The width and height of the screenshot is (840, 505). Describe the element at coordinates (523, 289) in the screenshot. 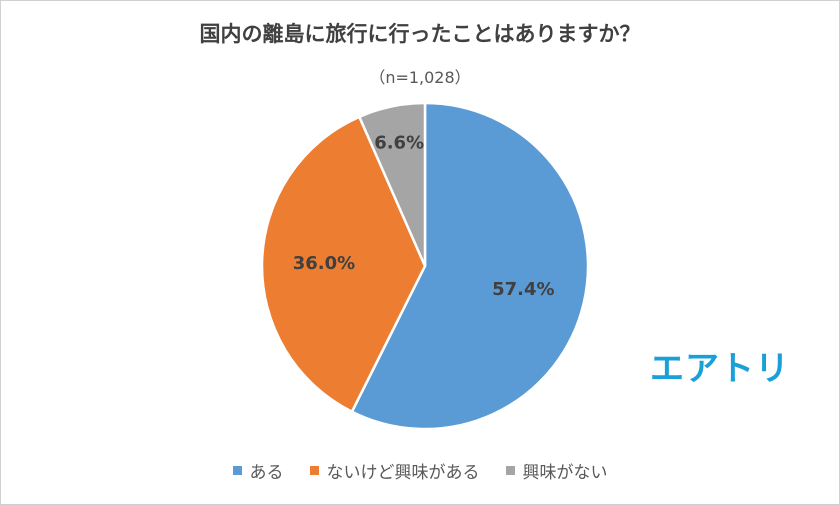

I see `slice-label-0: 57.4%` at that location.